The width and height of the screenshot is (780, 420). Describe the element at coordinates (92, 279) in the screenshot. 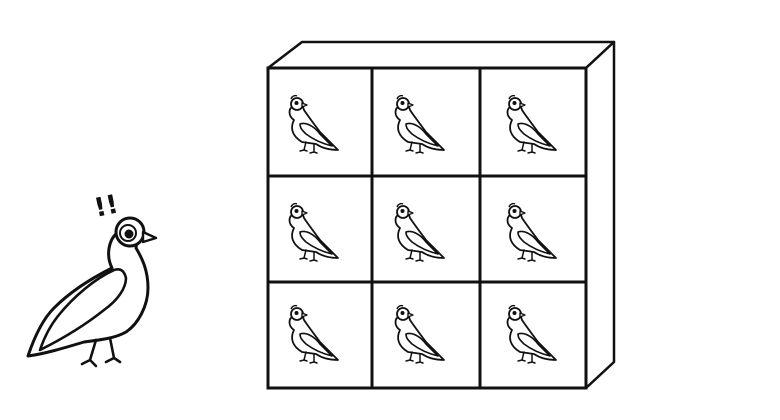

I see `observer-pigeon-icon: !!` at that location.